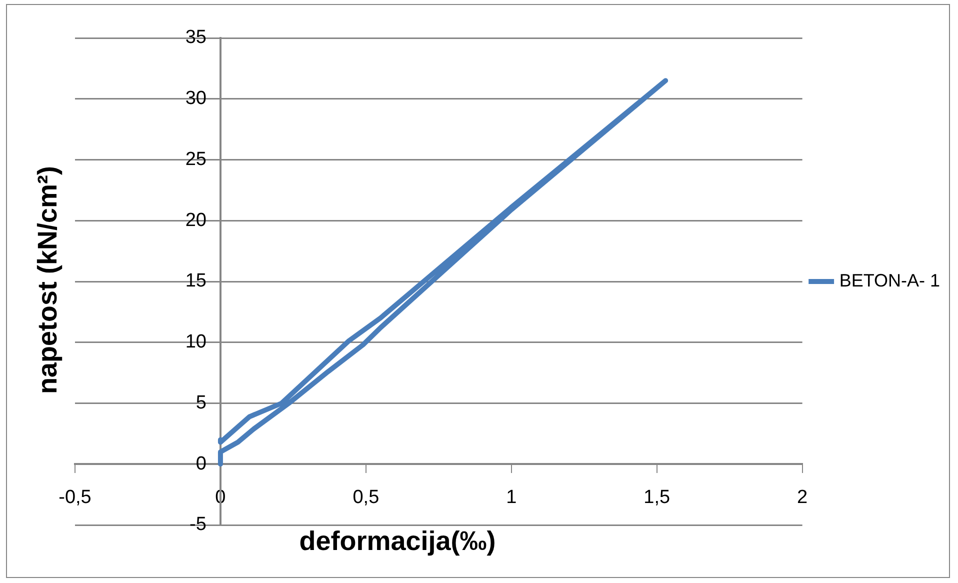 Image resolution: width=958 pixels, height=583 pixels. What do you see at coordinates (195, 99) in the screenshot?
I see `y-tick-label: 30` at bounding box center [195, 99].